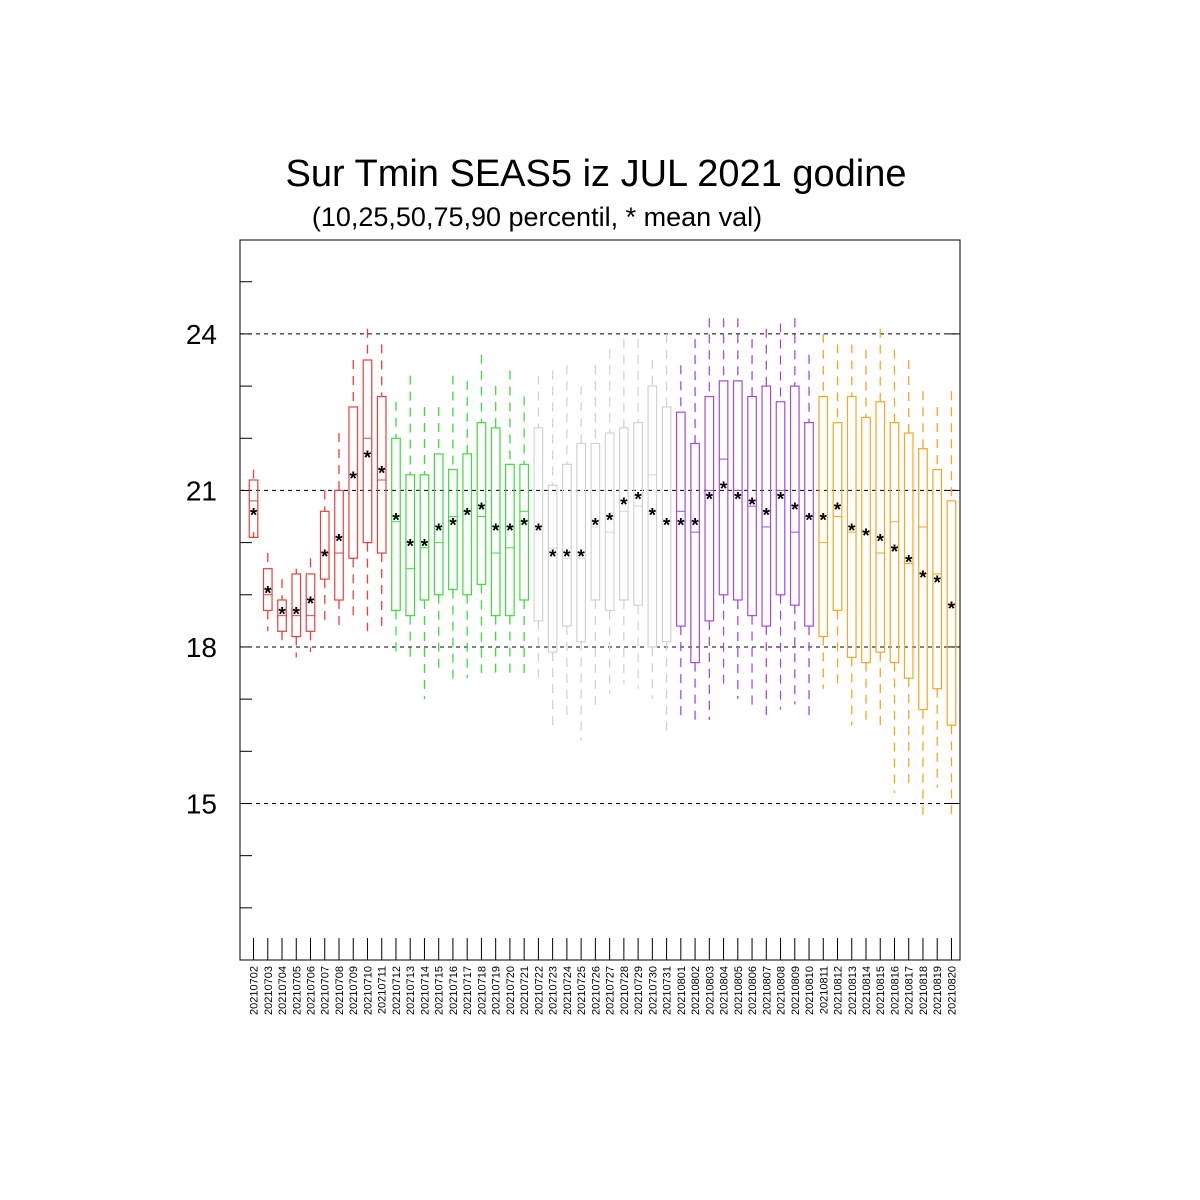 The width and height of the screenshot is (1200, 1200). What do you see at coordinates (696, 990) in the screenshot?
I see `x-tick-label: 20210802` at bounding box center [696, 990].